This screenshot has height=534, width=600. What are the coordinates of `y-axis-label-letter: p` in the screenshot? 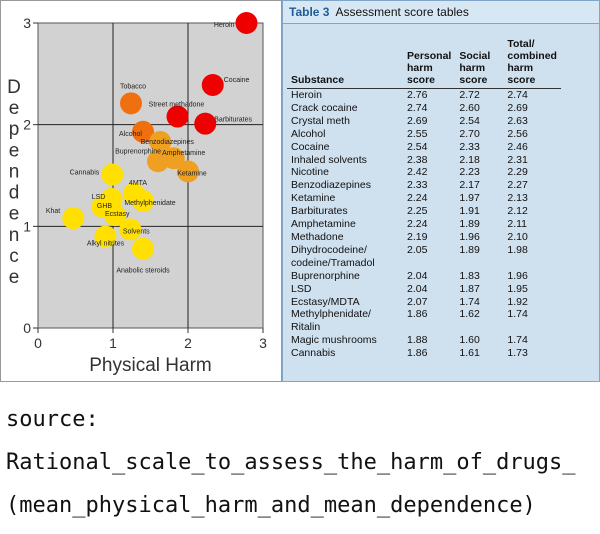 It's located at (14, 129).